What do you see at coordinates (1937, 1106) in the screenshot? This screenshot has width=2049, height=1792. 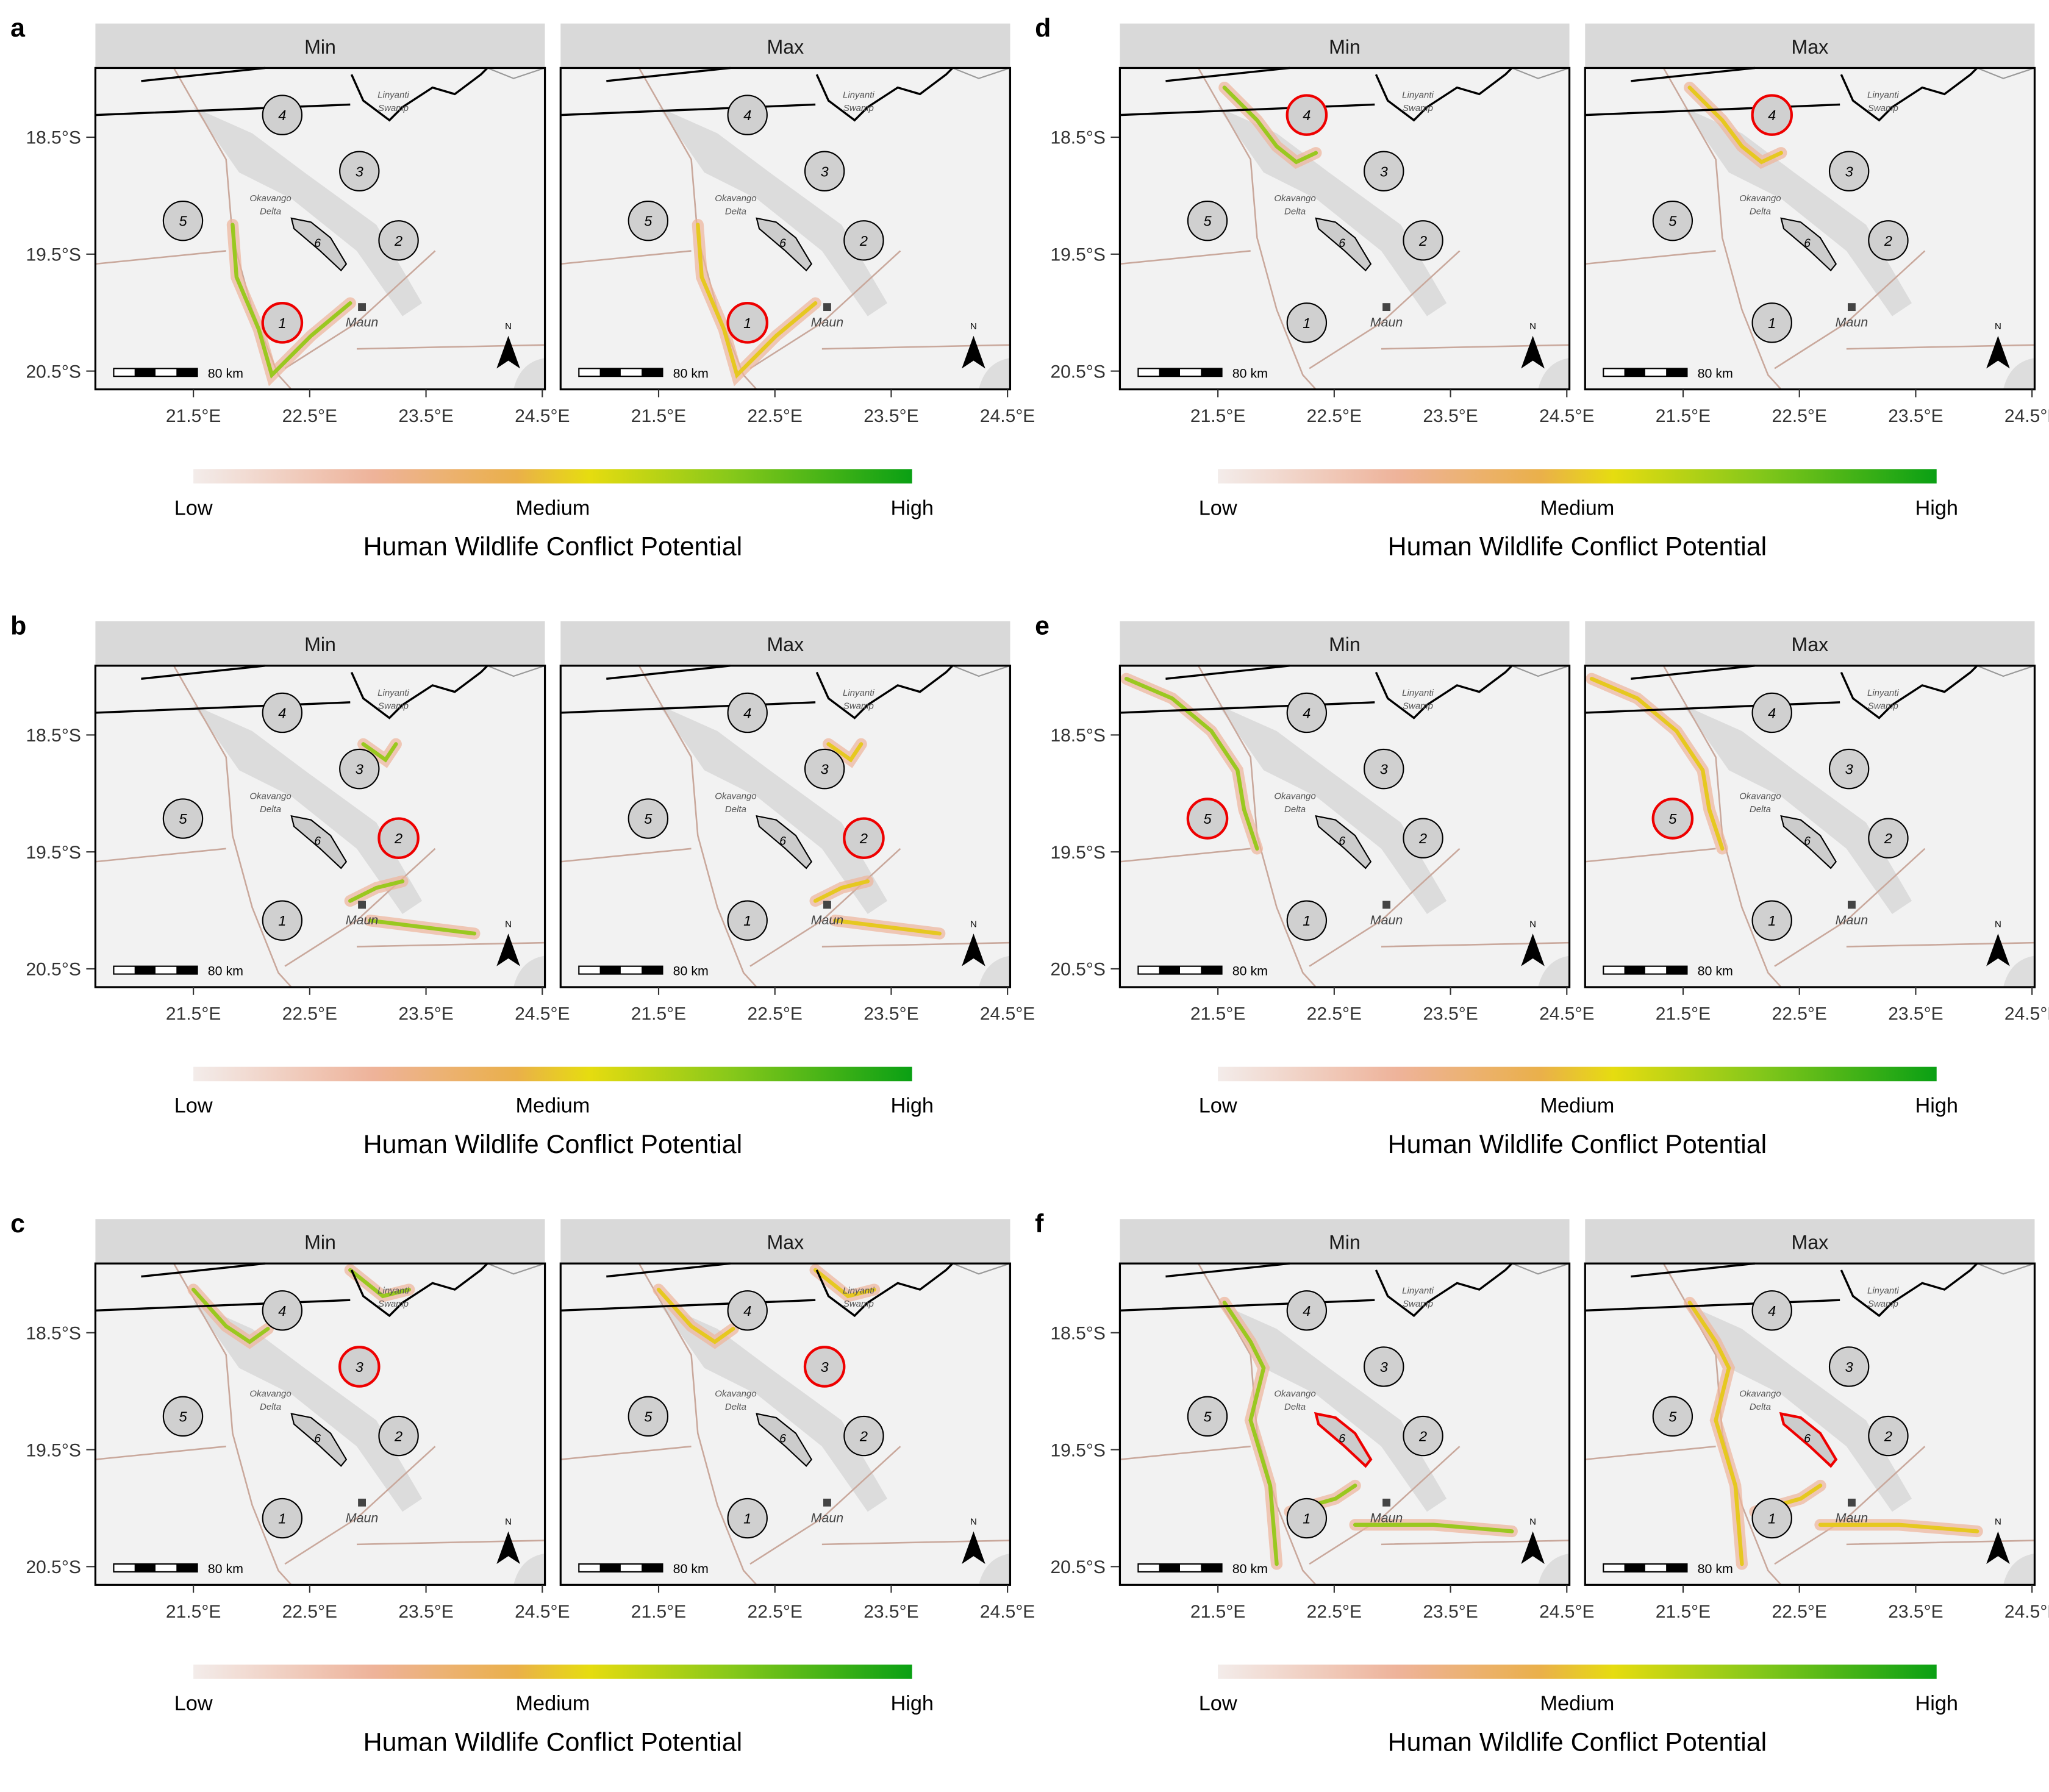 I see `legend-high: High` at bounding box center [1937, 1106].